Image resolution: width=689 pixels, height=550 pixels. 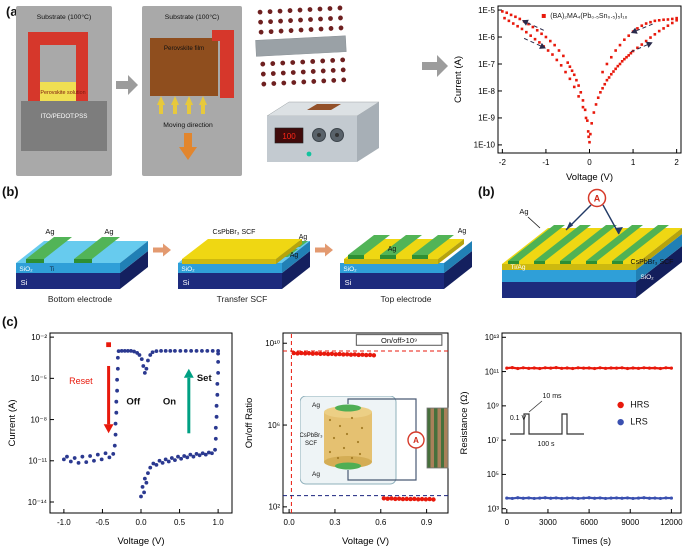 I want to click on temperature-display, so click(x=289, y=135).